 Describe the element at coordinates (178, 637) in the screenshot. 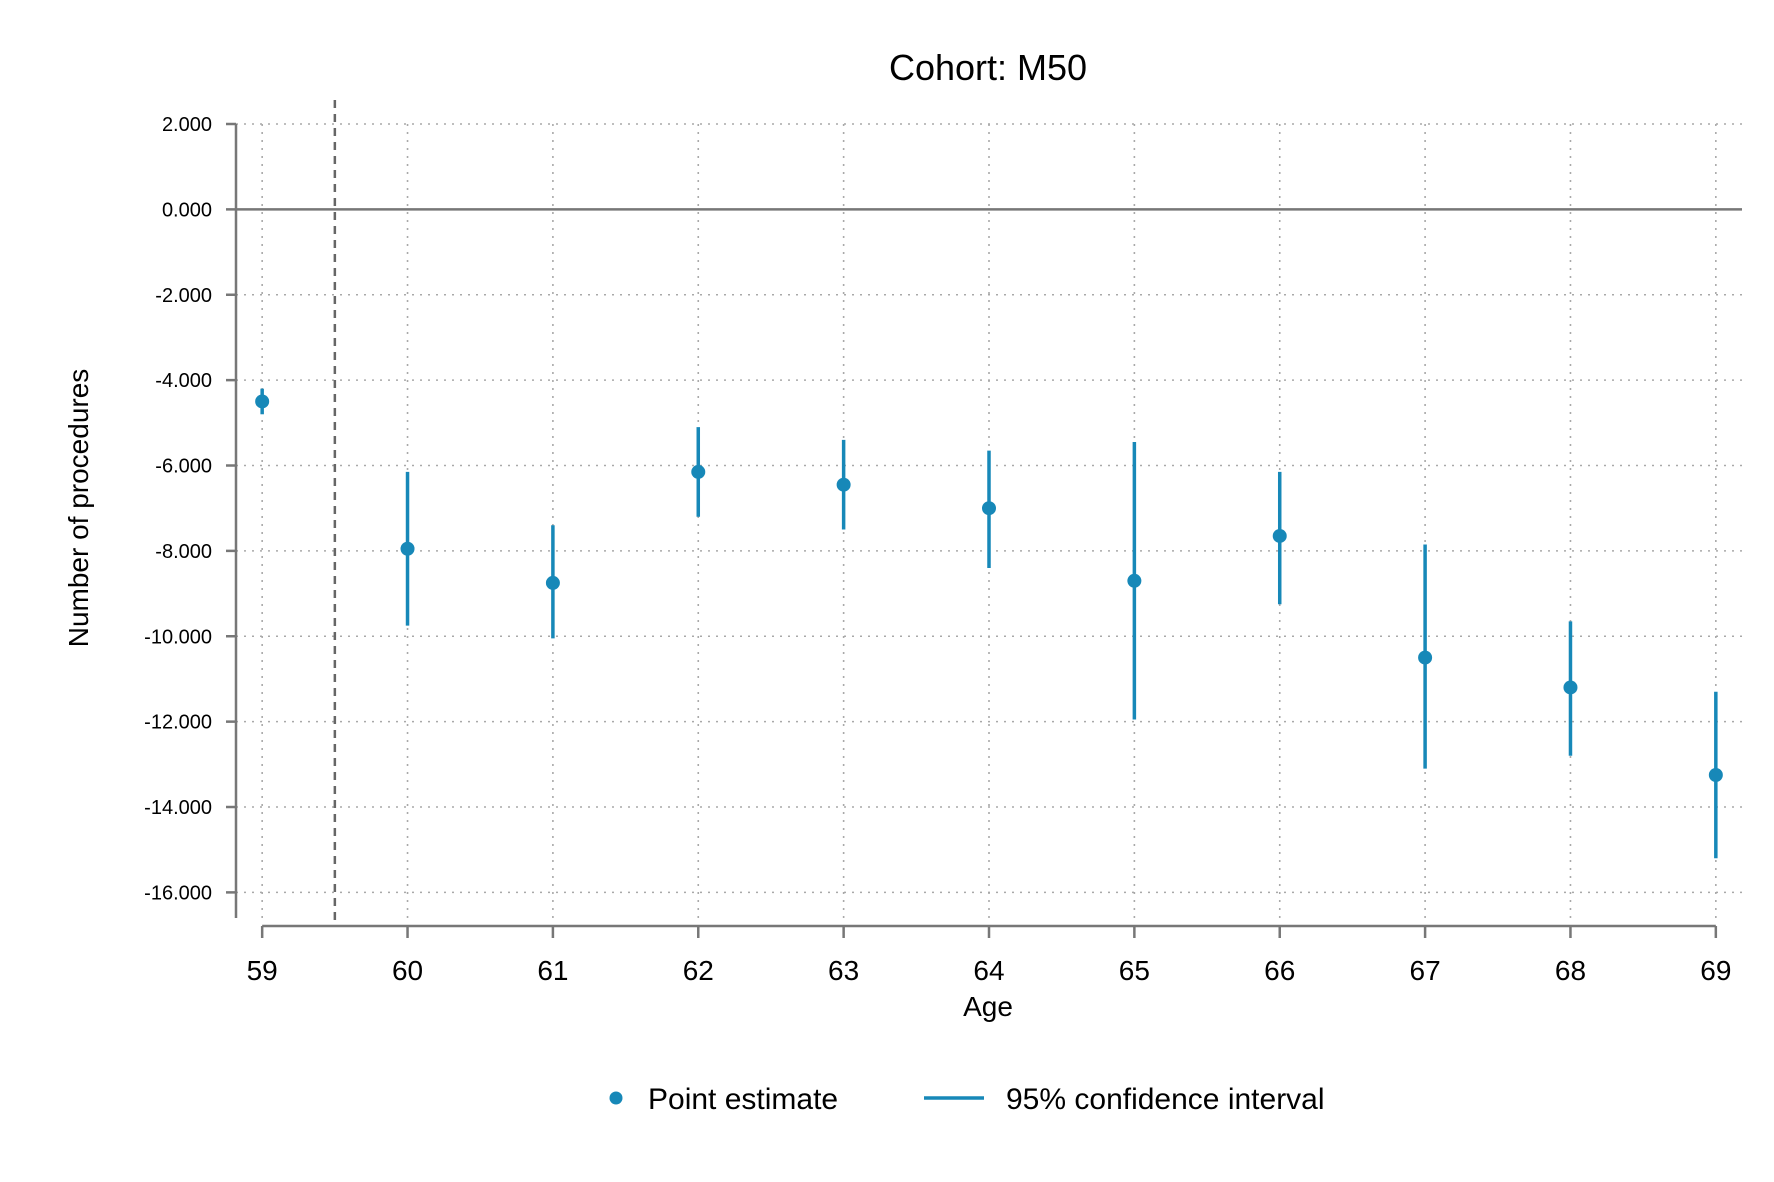

I see `y-tick-label: -10.000` at that location.